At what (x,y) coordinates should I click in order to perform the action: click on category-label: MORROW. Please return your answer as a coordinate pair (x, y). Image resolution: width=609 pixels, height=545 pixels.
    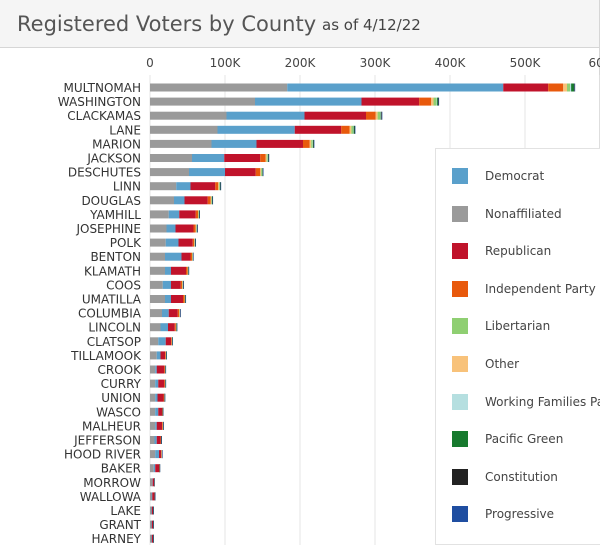
    Looking at the image, I should click on (112, 483).